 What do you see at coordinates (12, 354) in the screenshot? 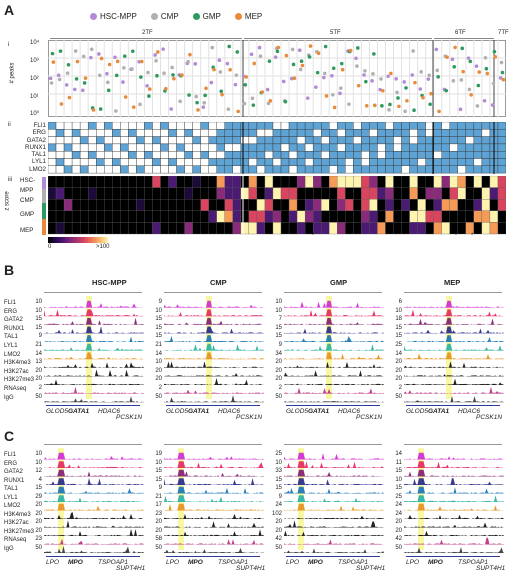
I see `track-label: LMO2` at bounding box center [12, 354].